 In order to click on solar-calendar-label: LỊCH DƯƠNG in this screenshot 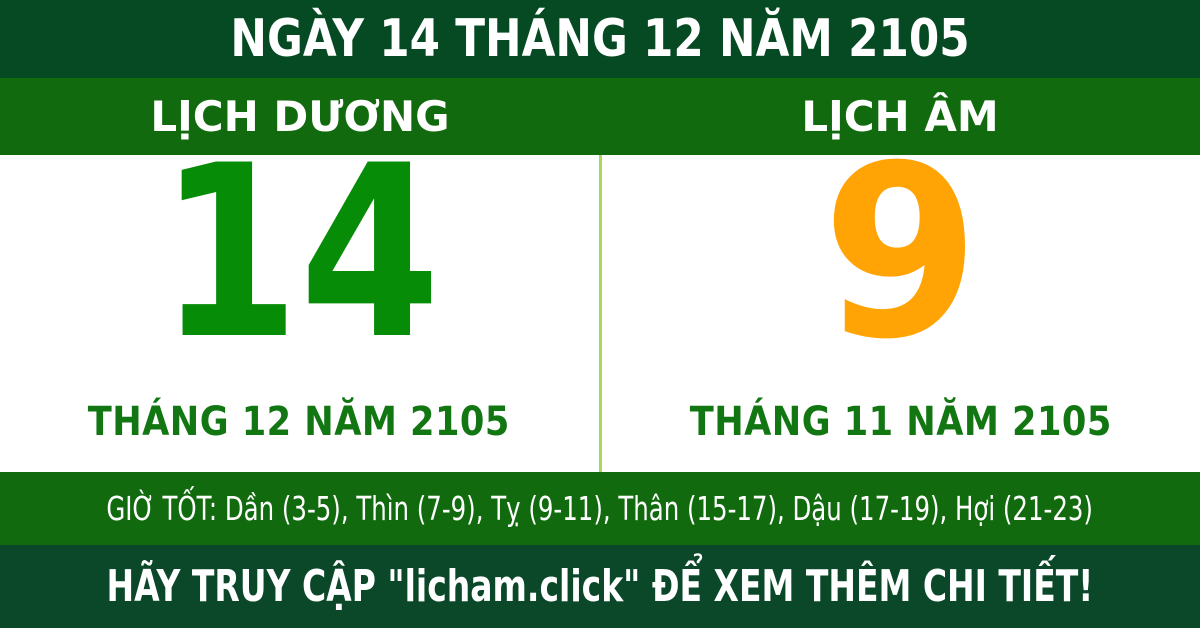, I will do `click(300, 116)`.